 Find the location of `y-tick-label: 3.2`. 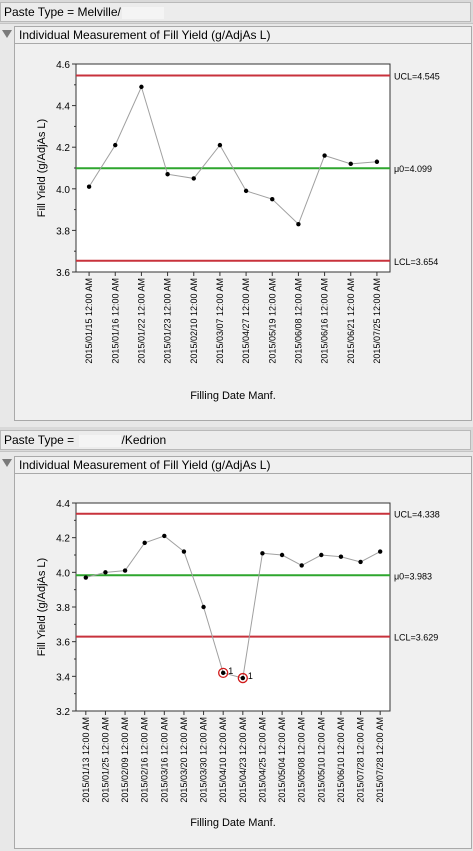

y-tick-label: 3.2 is located at coordinates (63, 712).